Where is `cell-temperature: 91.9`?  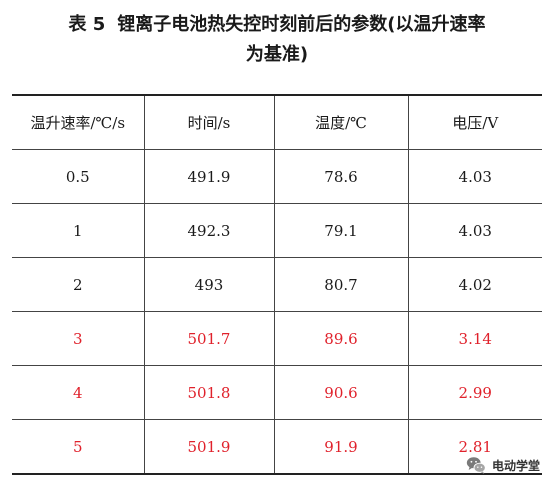
cell-temperature: 91.9 is located at coordinates (340, 447).